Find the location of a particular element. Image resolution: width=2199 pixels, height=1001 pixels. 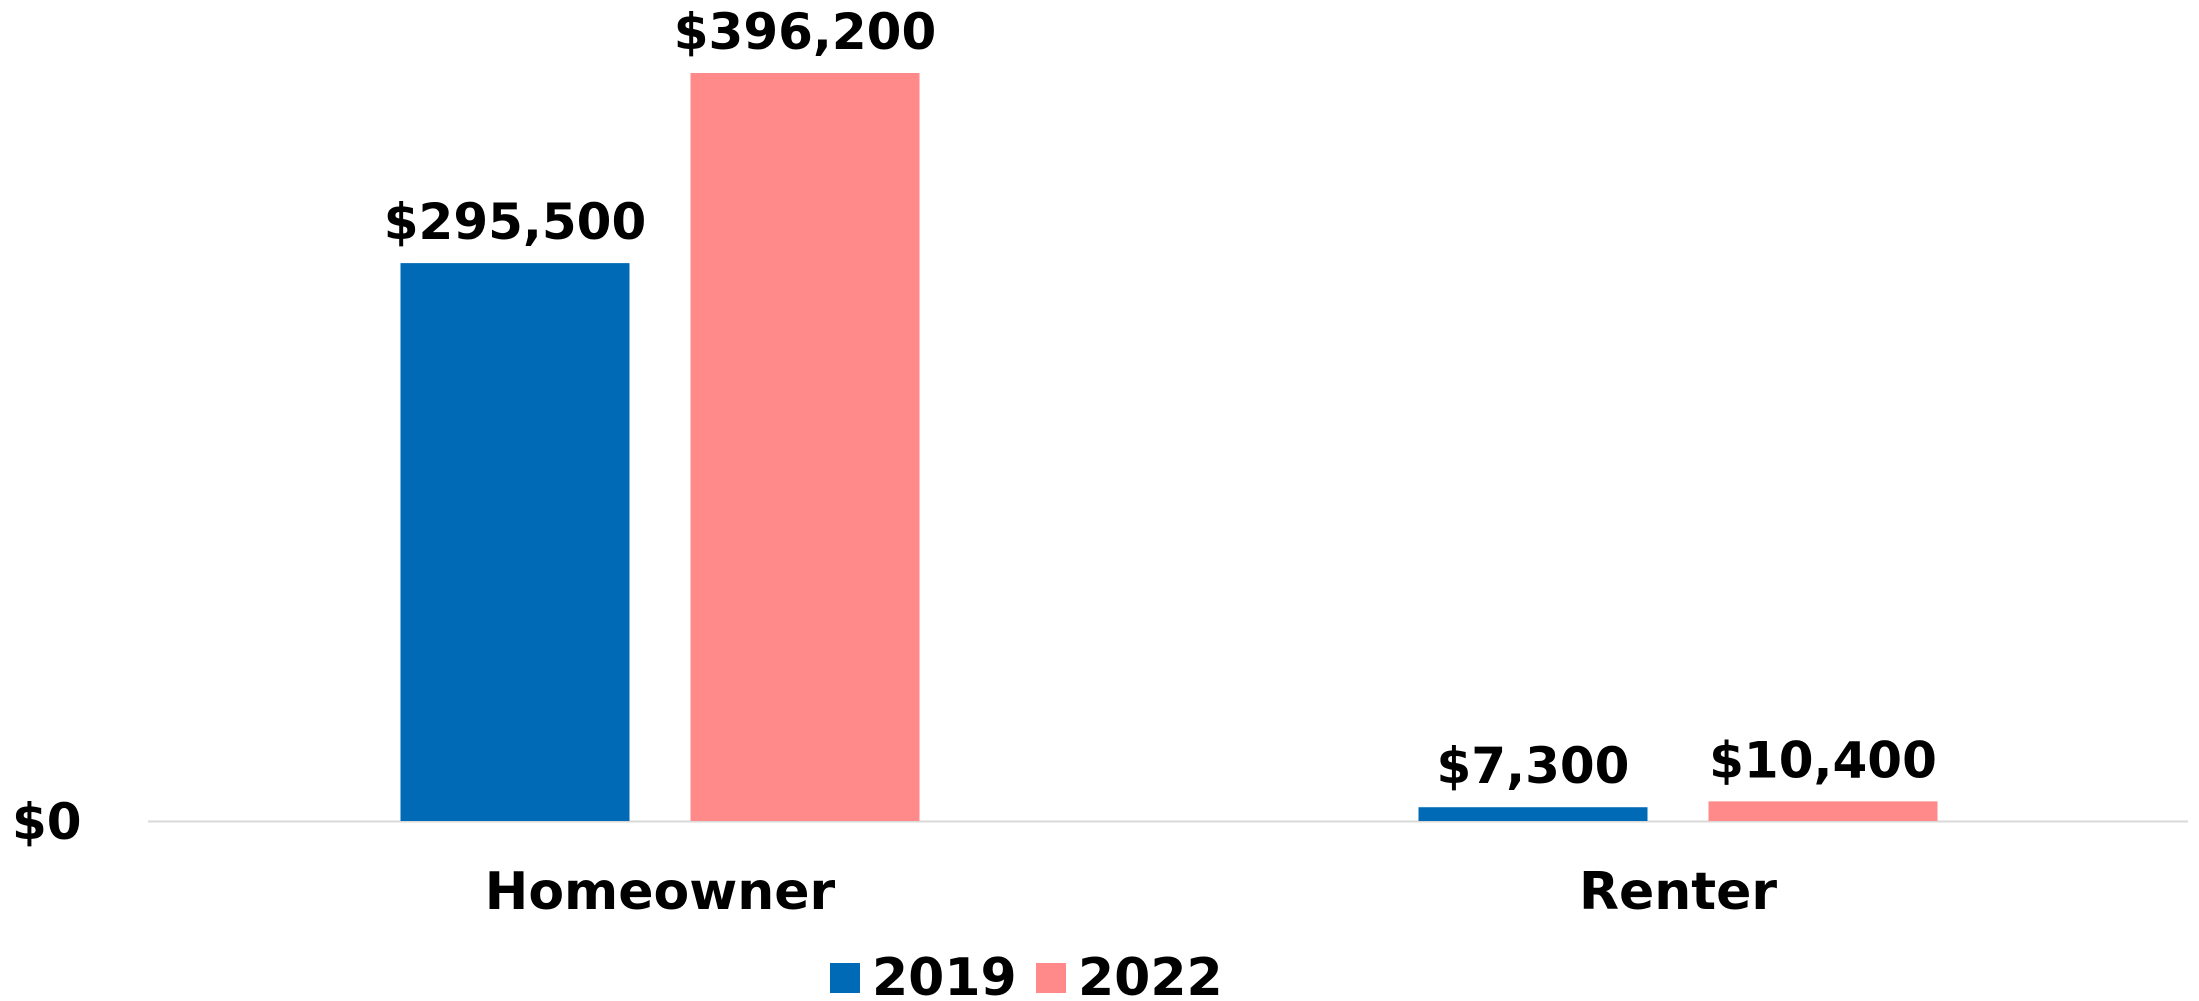

legend: 2019 2022 is located at coordinates (1026, 974).